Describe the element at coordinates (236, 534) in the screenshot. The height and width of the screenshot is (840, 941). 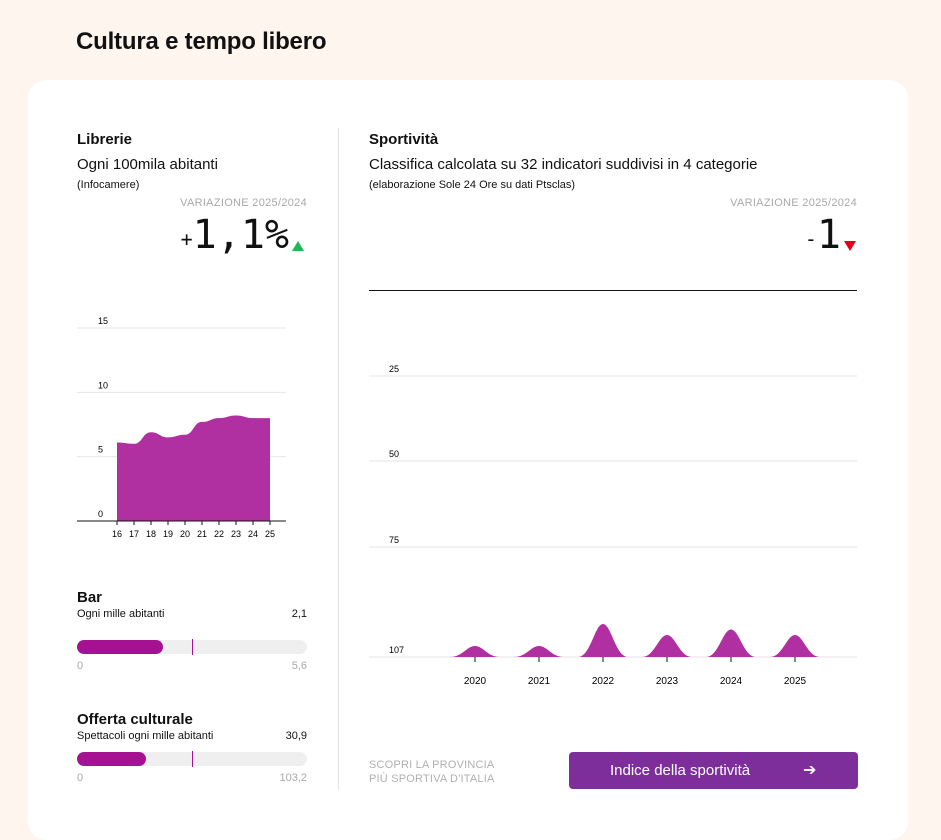
I see `x-tick-label: 23` at that location.